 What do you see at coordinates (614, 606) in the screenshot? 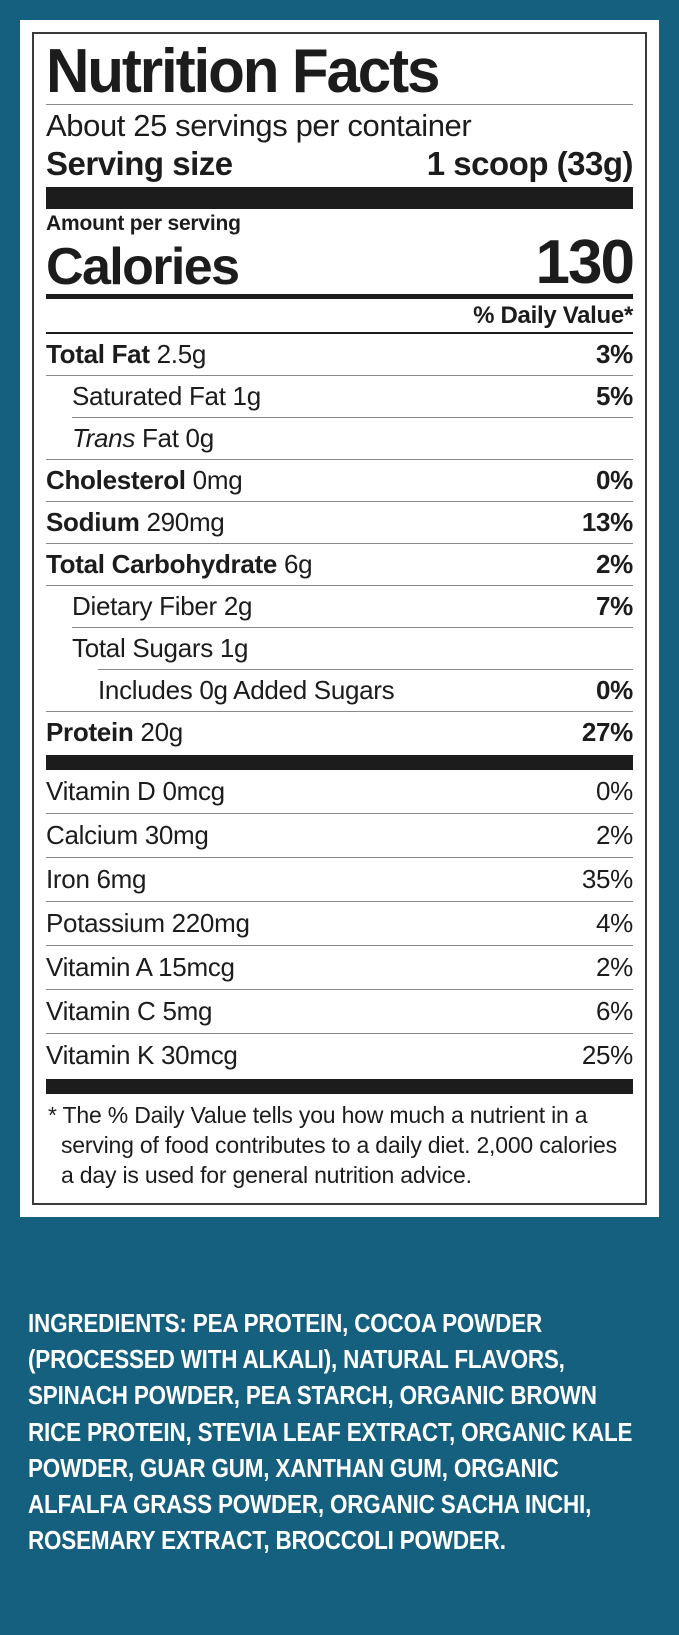
I see `row-dietary-fiber-dv: 7%` at bounding box center [614, 606].